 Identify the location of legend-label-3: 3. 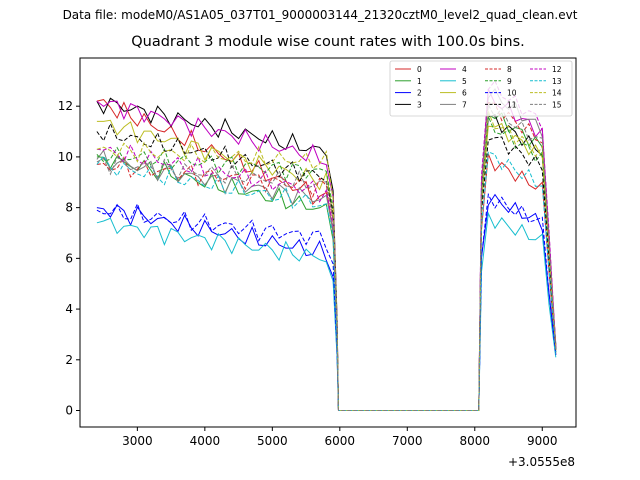
(419, 104).